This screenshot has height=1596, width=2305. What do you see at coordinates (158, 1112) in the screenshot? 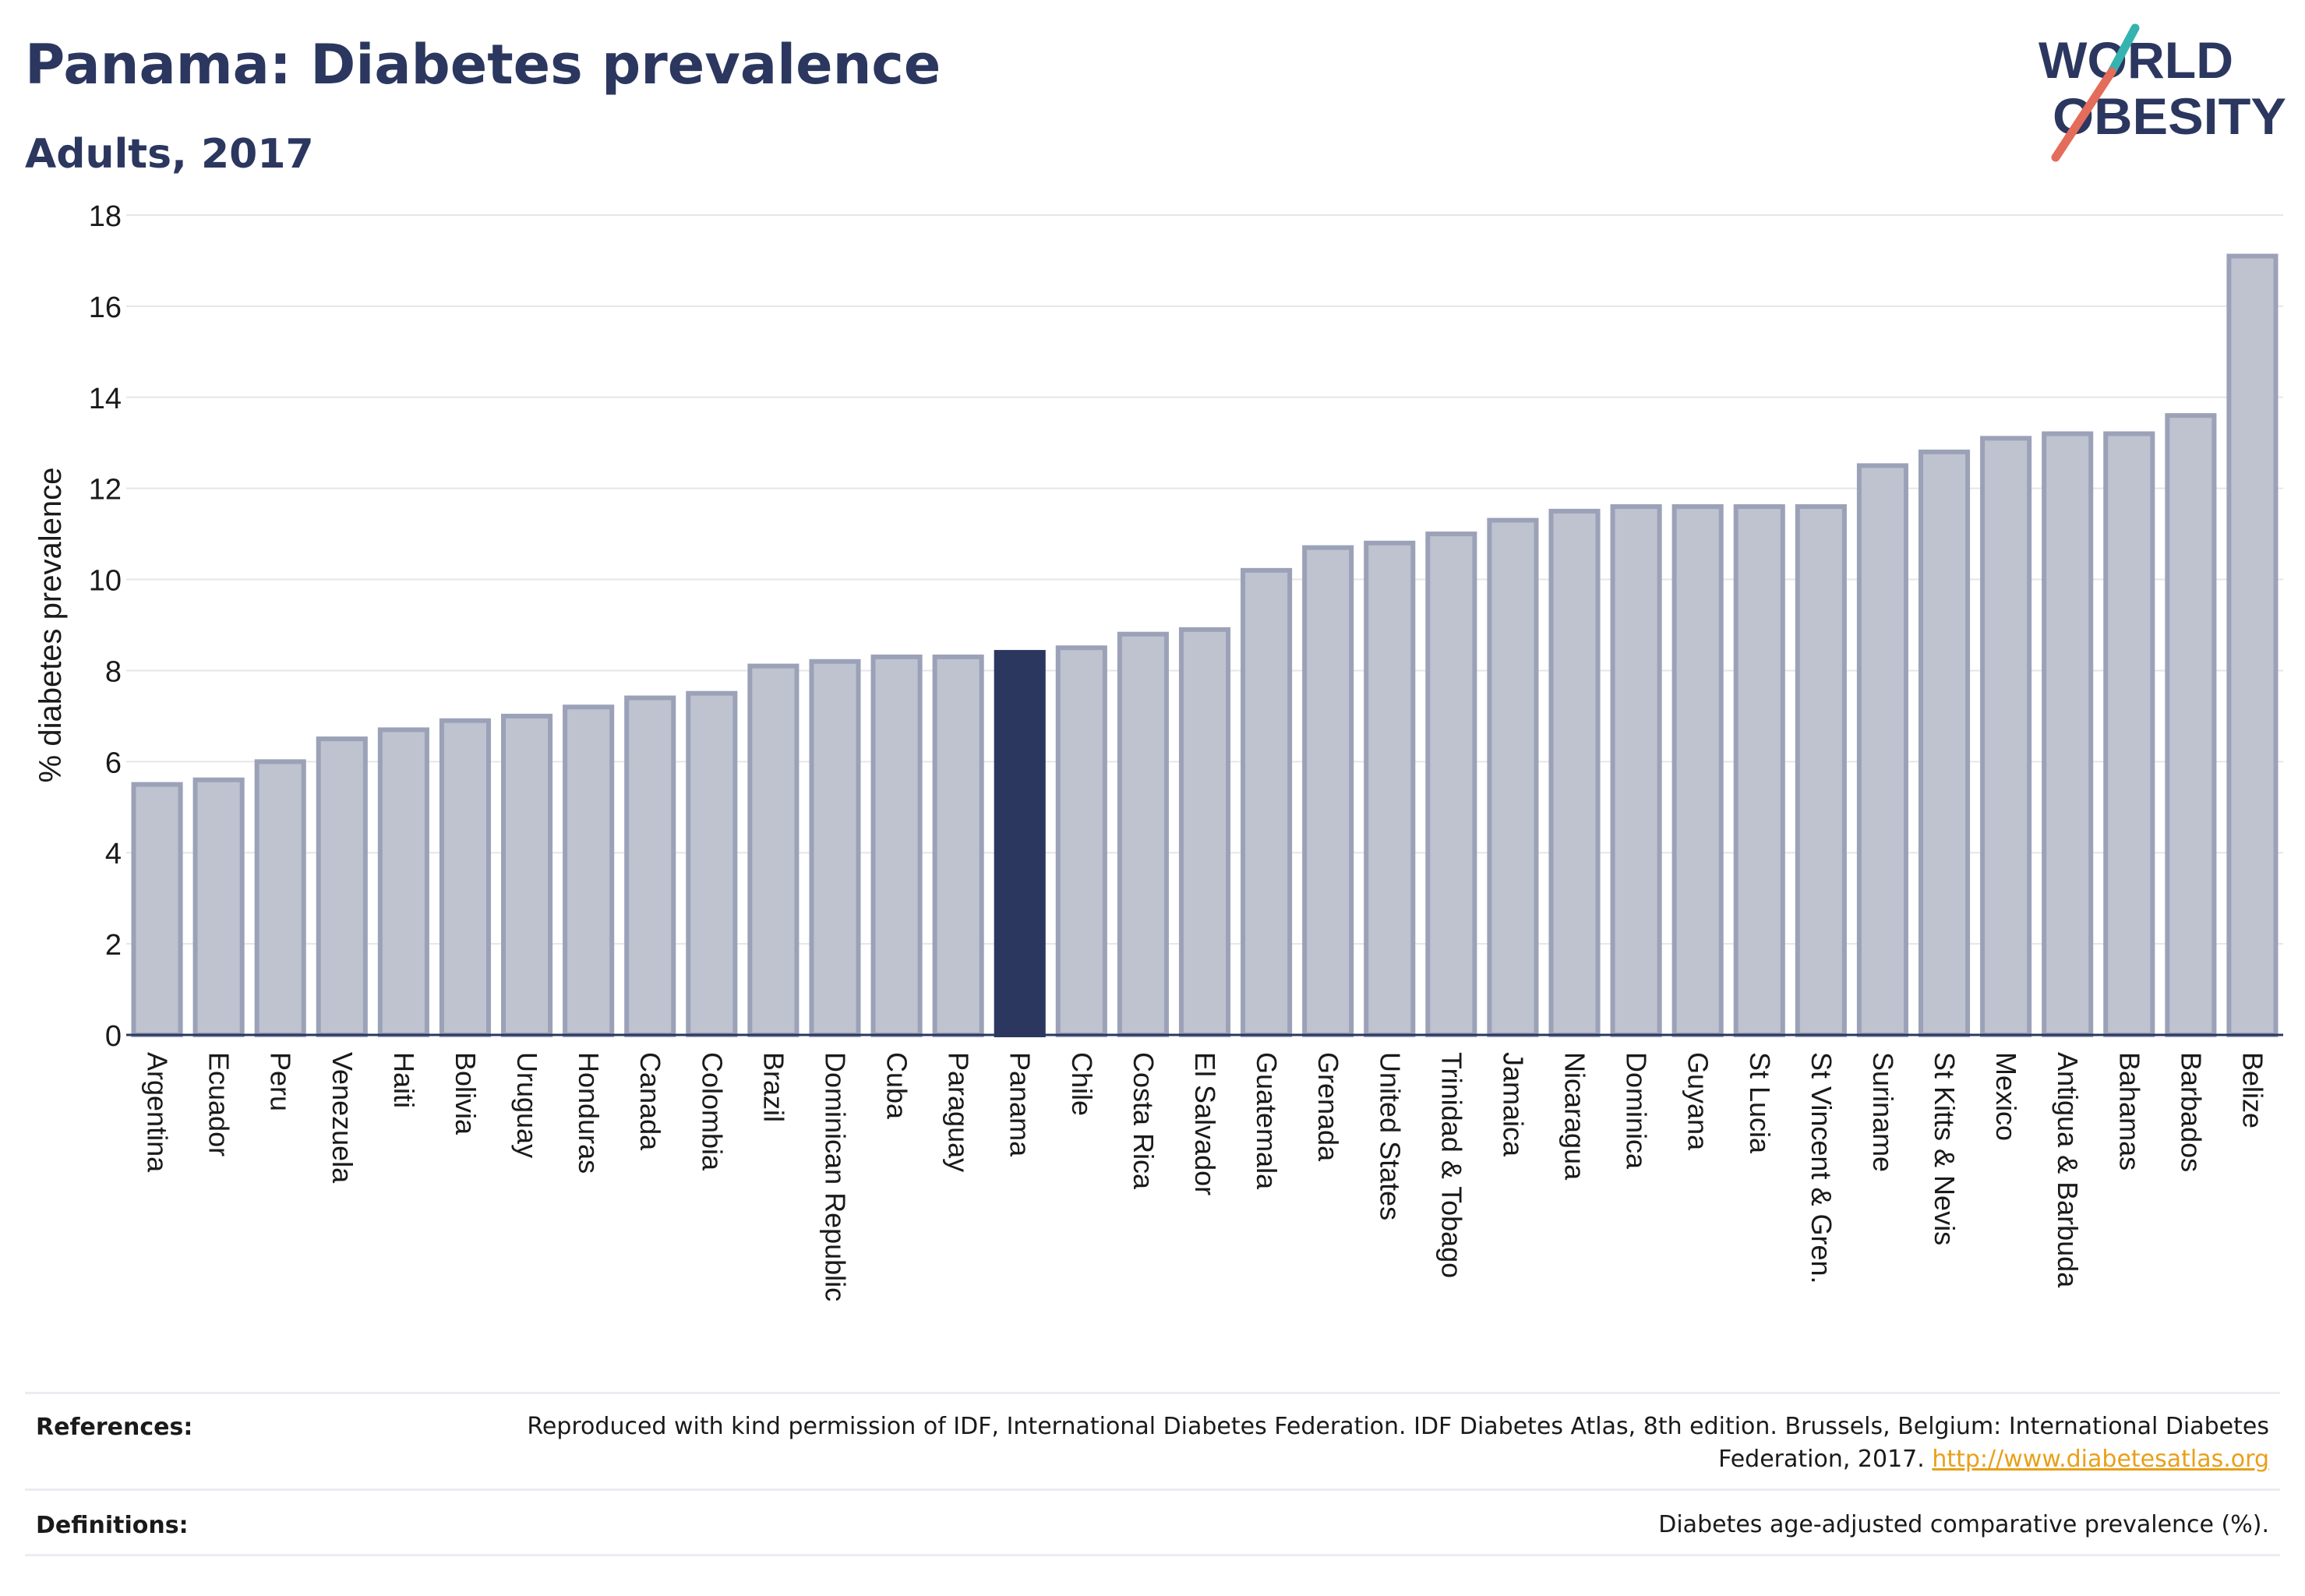
I see `x-tick-label: Argentina` at bounding box center [158, 1112].